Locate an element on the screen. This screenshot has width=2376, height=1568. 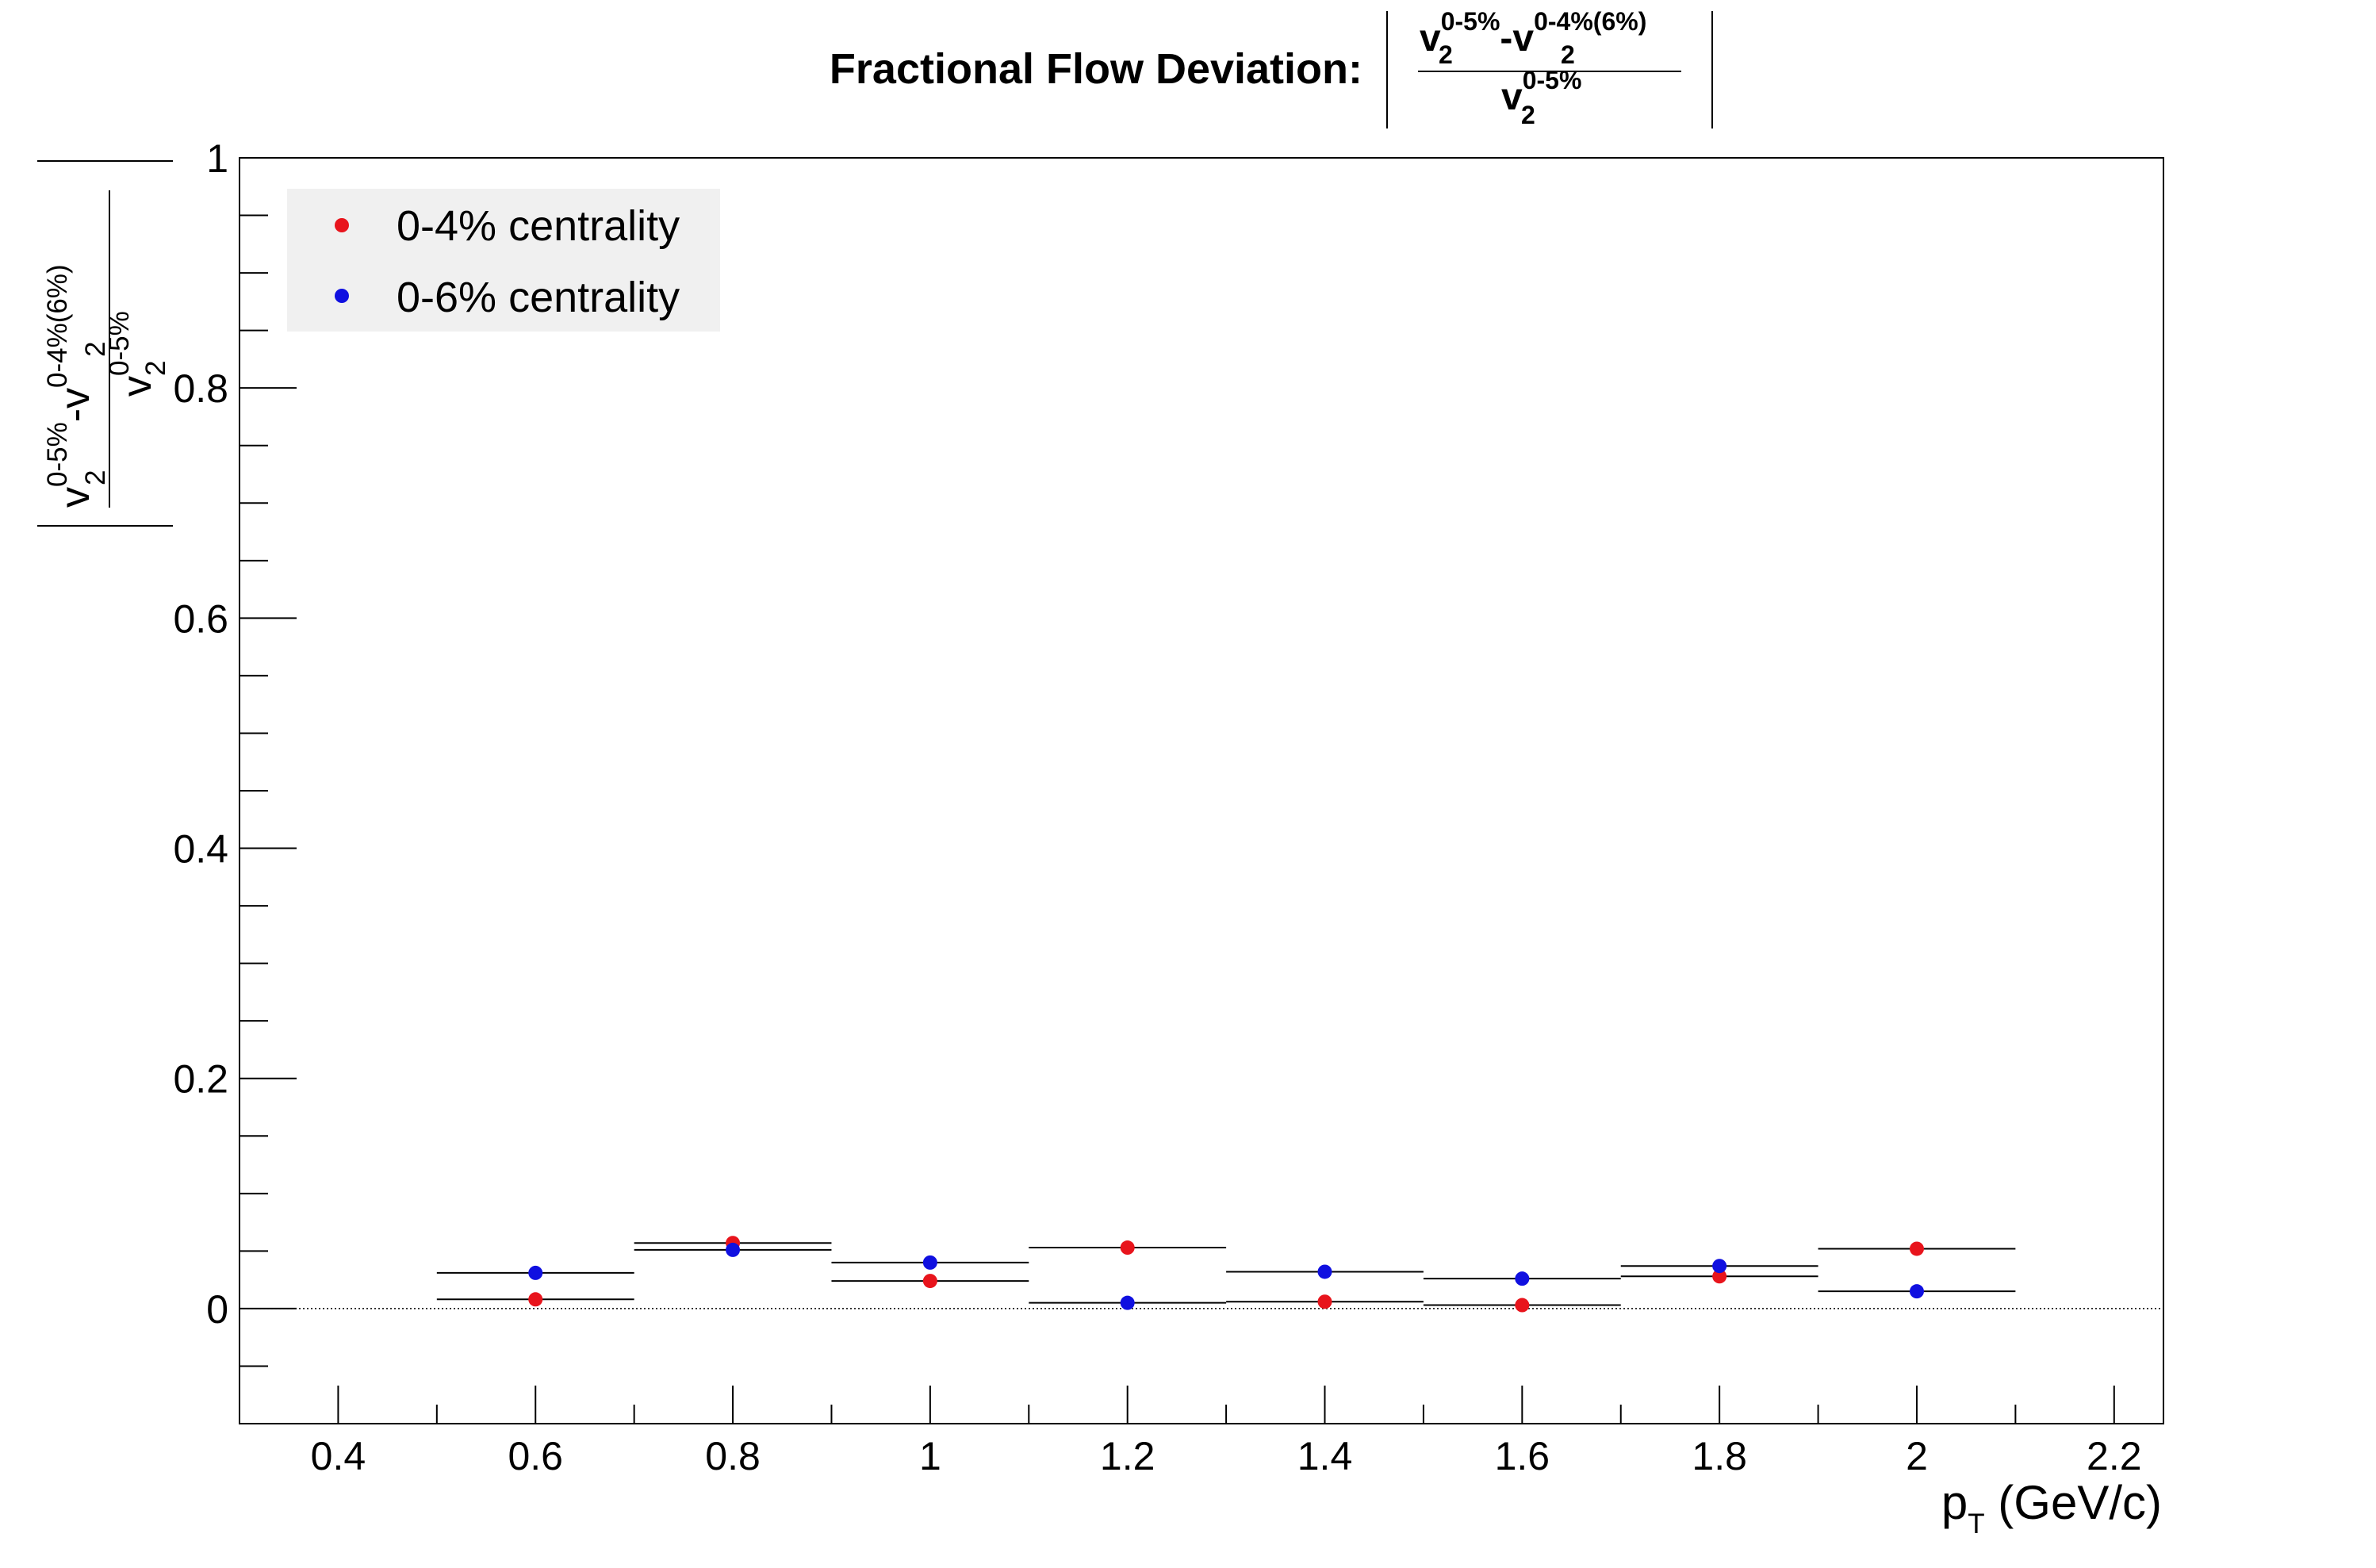
ylabel-denominator: v0-5% is located at coordinates (132, 354).